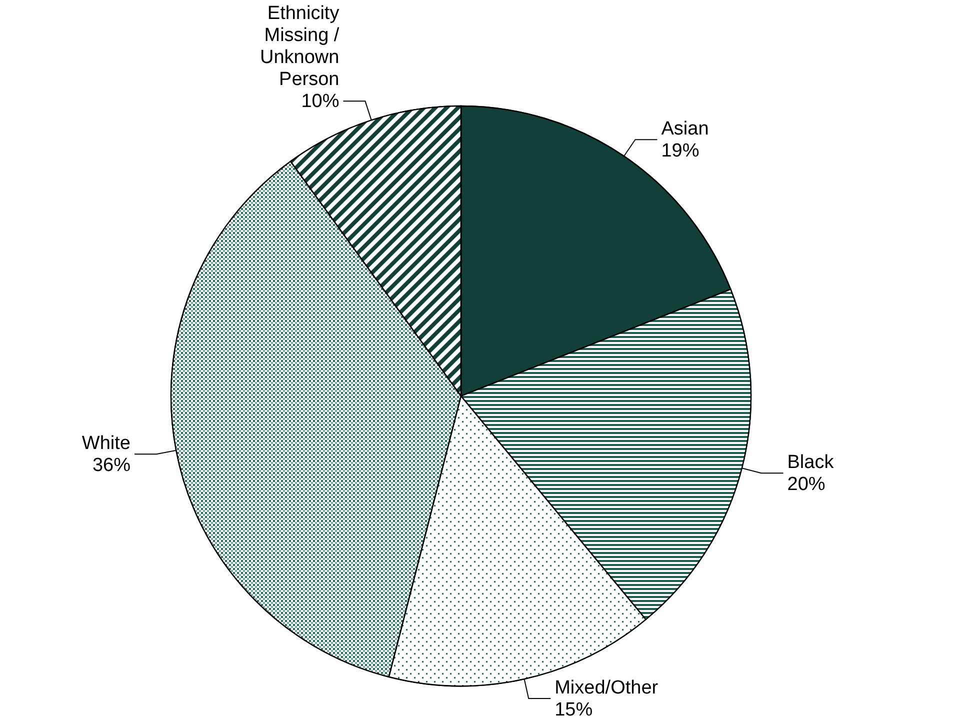  What do you see at coordinates (806, 485) in the screenshot?
I see `data-label: 20%` at bounding box center [806, 485].